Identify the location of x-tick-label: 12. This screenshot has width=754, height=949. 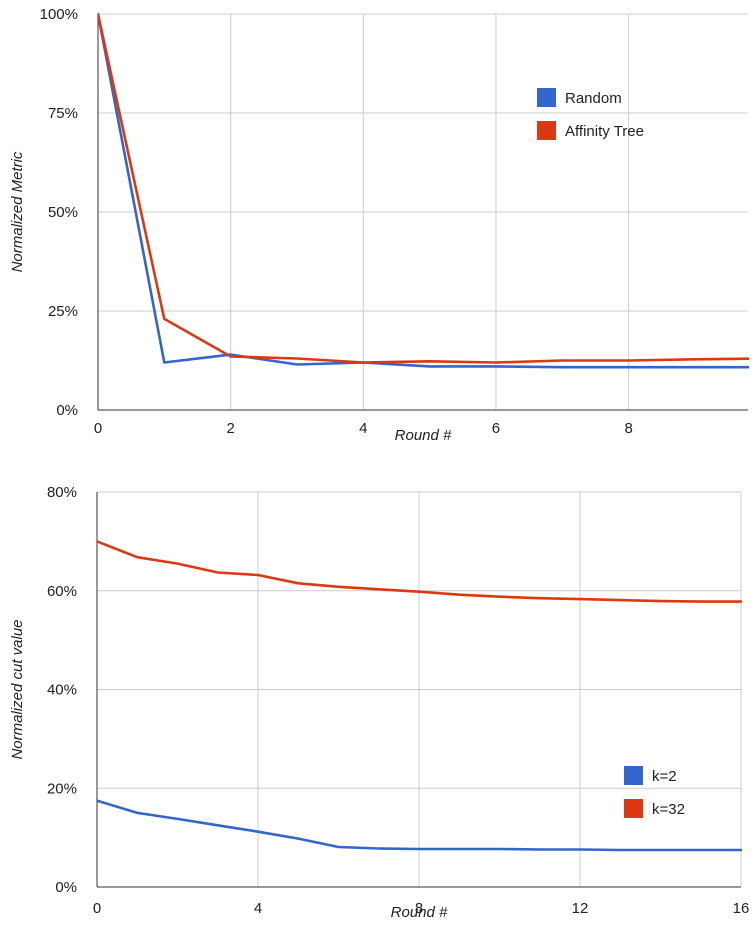
(580, 908).